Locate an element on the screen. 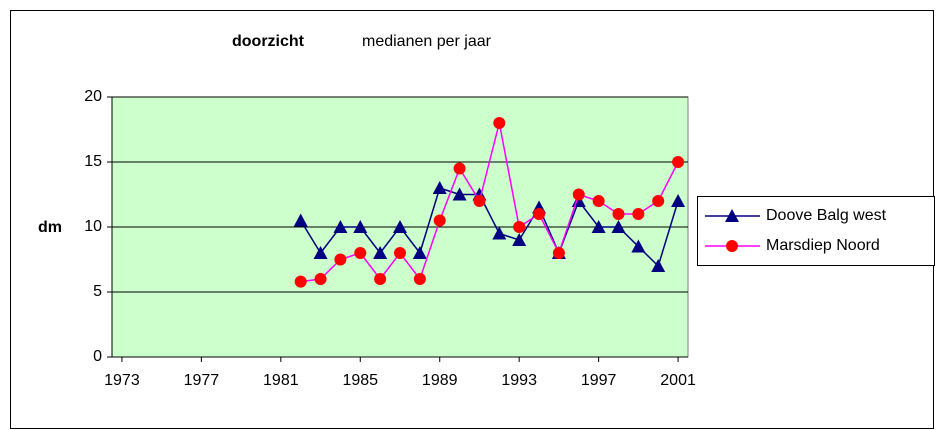 The width and height of the screenshot is (936, 430). x-tick-label: 1989 is located at coordinates (440, 380).